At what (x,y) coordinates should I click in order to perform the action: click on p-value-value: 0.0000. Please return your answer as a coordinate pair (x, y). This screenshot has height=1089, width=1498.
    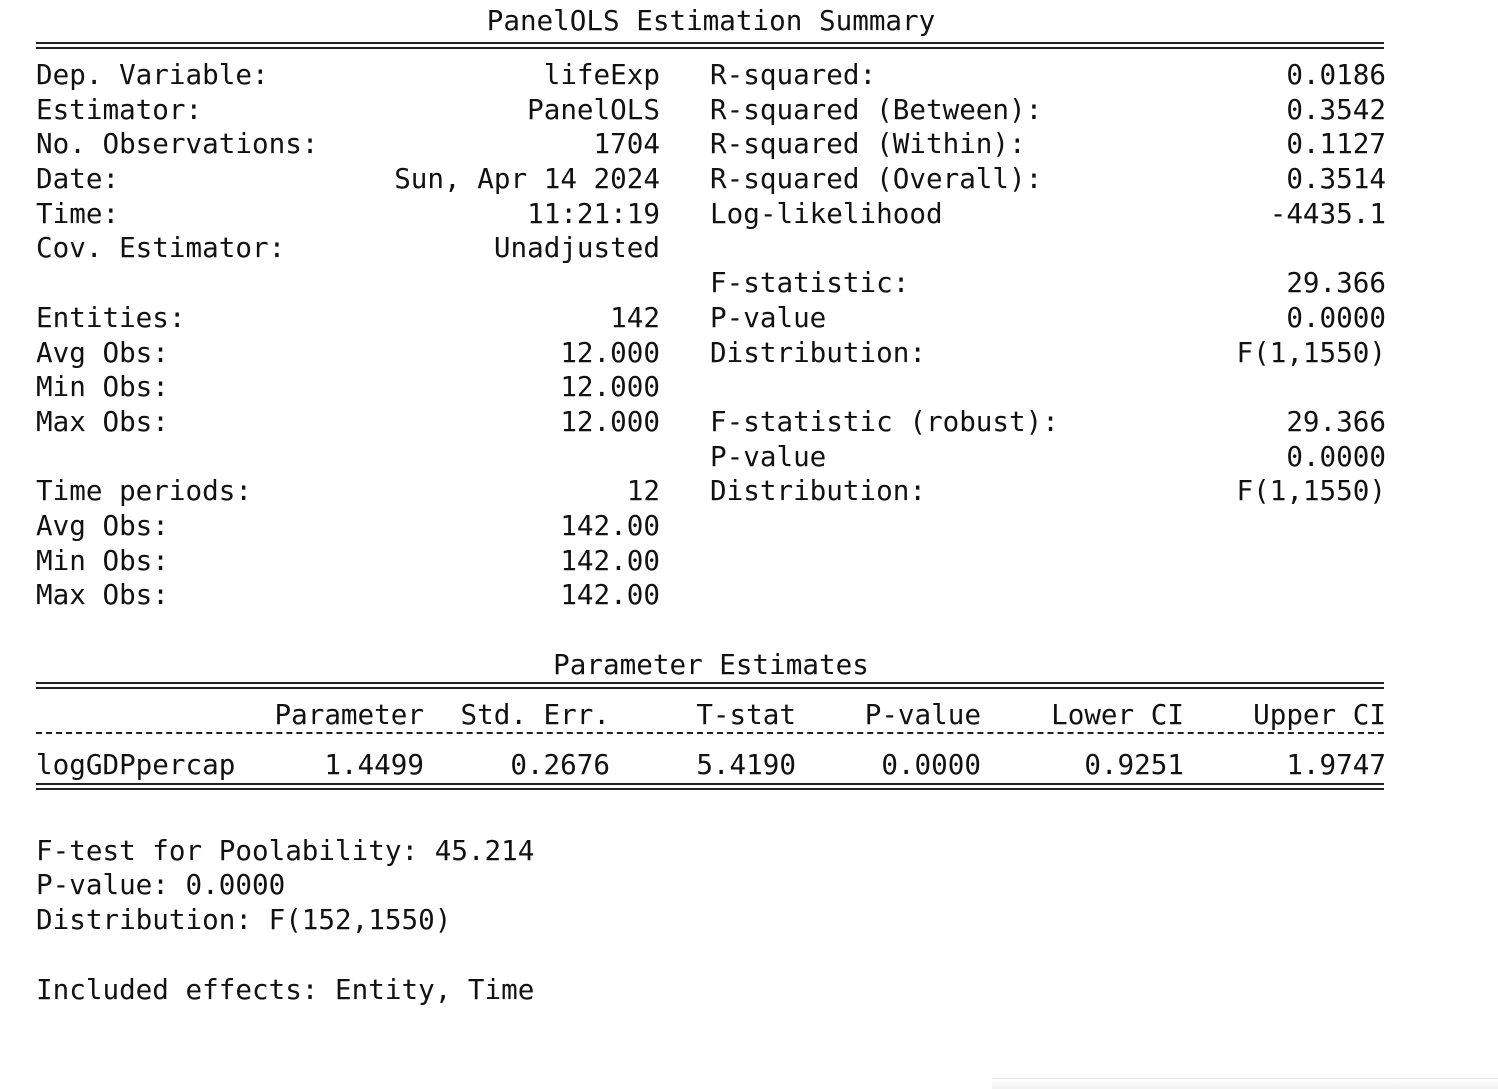
    Looking at the image, I should click on (1336, 318).